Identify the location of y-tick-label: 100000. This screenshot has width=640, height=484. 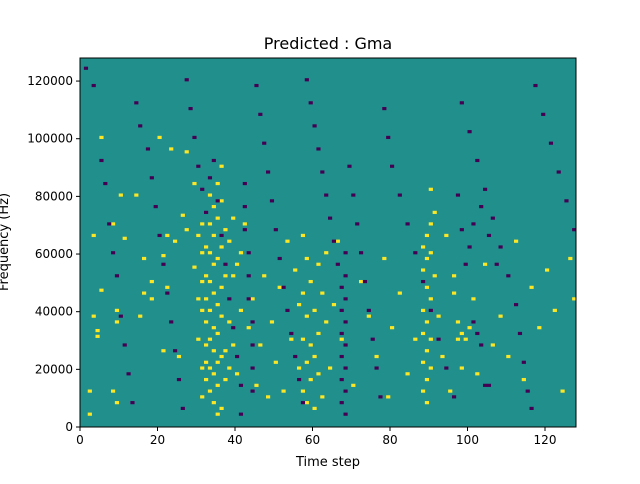
(50, 139).